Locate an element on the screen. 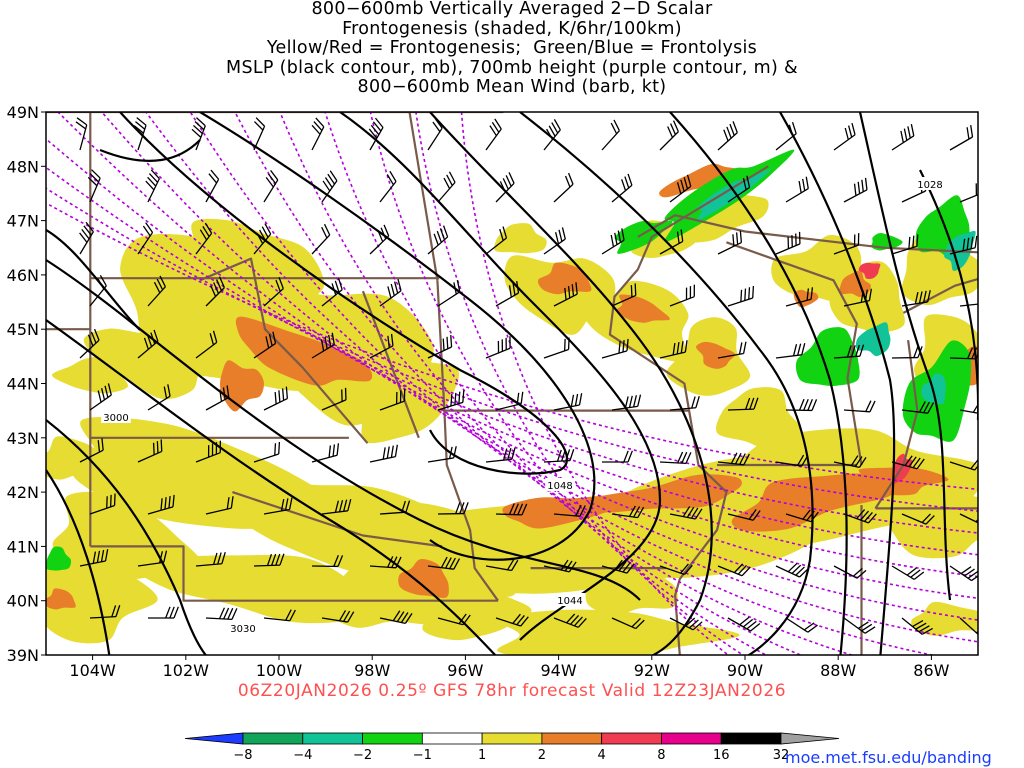 The height and width of the screenshot is (768, 1024). lon-label: 98W is located at coordinates (372, 670).